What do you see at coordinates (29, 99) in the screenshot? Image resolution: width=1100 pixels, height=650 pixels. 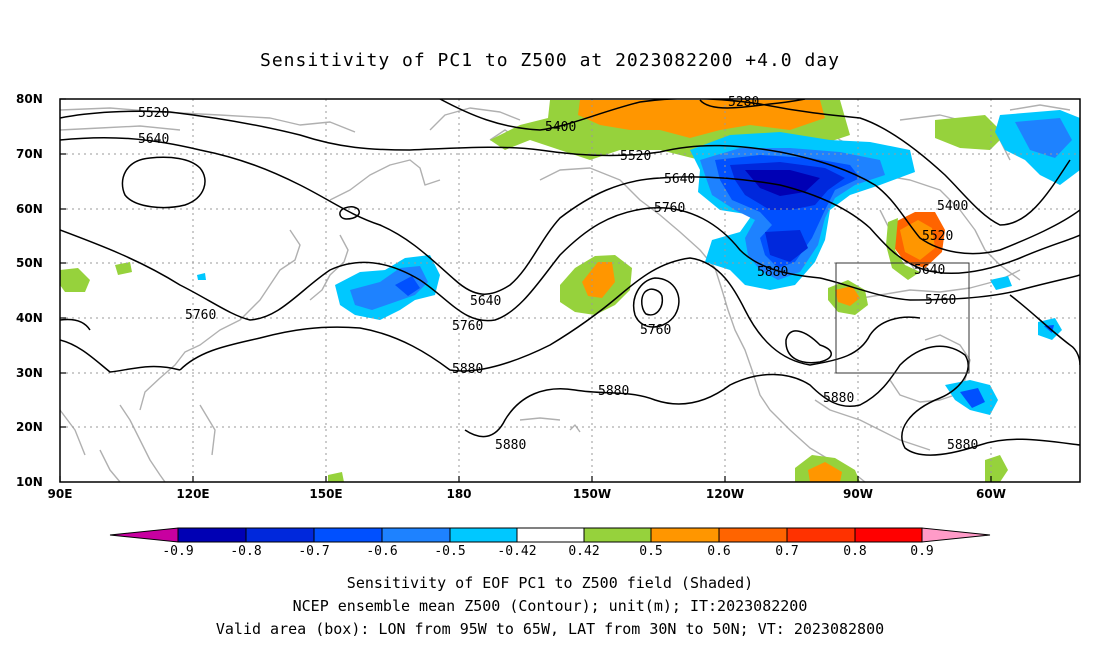 I see `lat-label: 80N` at bounding box center [29, 99].